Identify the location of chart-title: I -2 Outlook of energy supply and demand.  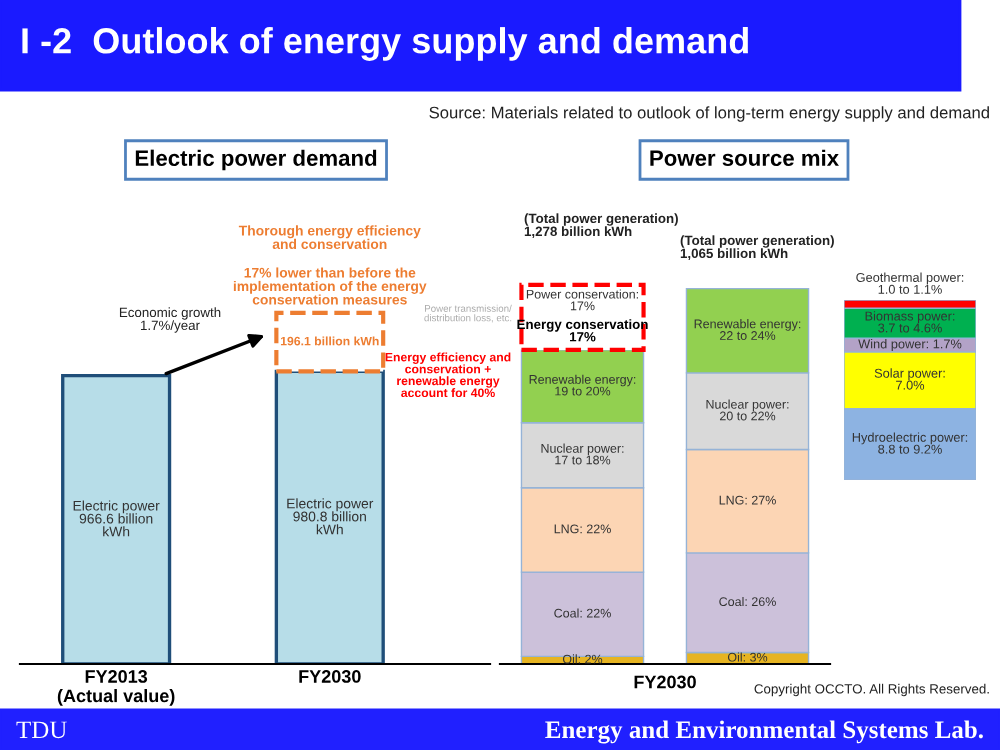
(385, 44).